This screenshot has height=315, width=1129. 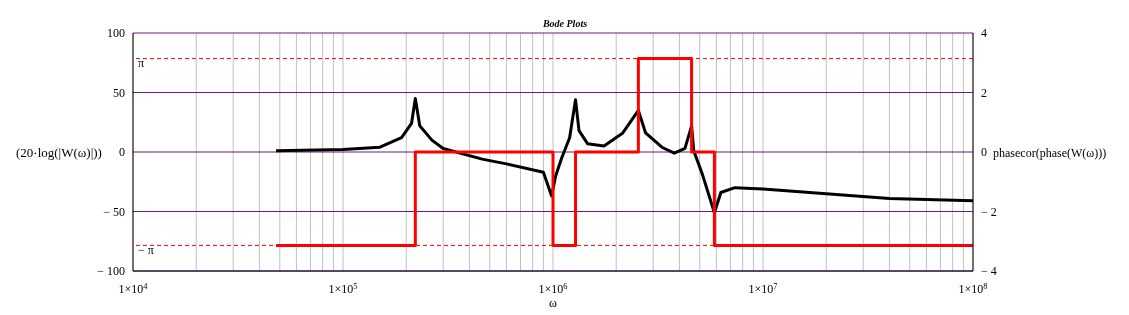 What do you see at coordinates (111, 271) in the screenshot?
I see `y-tick-label: − 100` at bounding box center [111, 271].